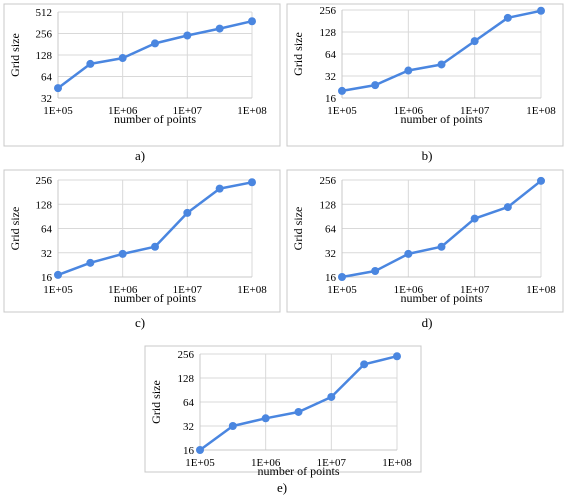 The width and height of the screenshot is (568, 500). I want to click on panel-label: e), so click(282, 487).